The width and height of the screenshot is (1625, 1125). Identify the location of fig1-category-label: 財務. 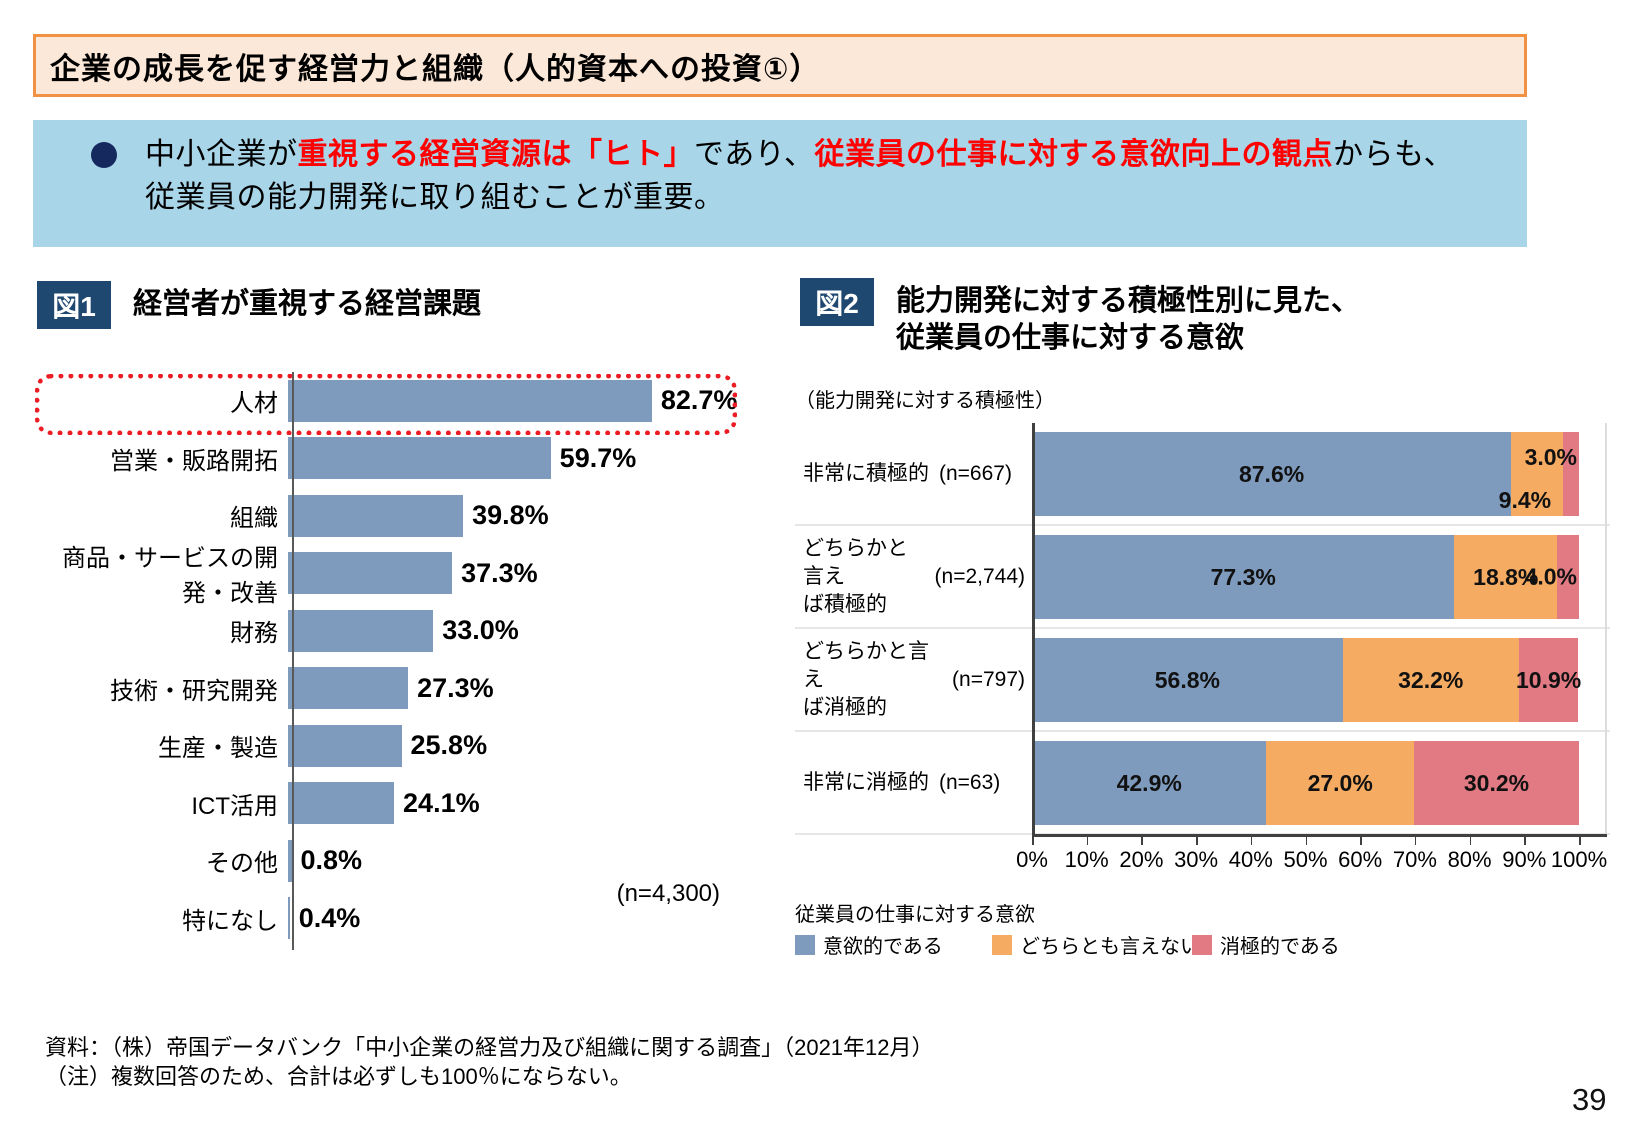
(254, 634).